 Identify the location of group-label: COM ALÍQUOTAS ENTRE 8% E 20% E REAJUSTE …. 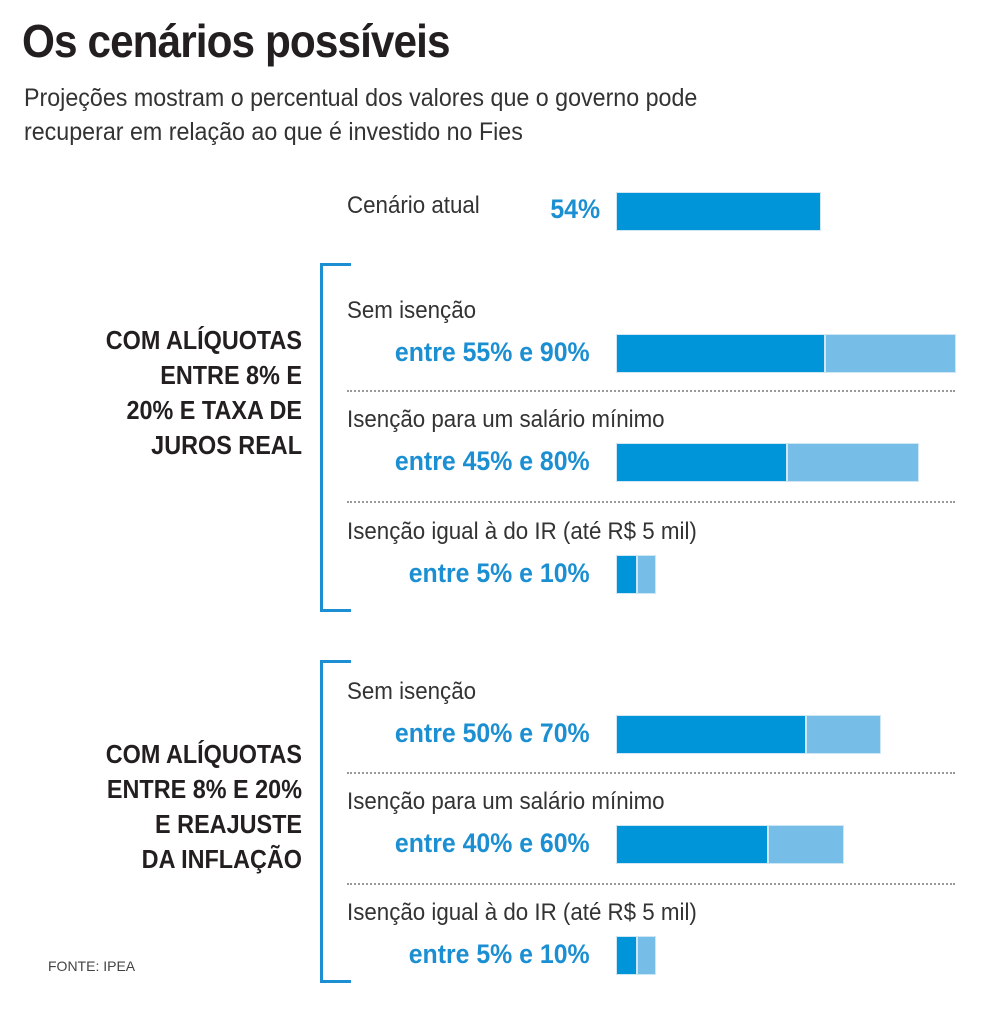
(203, 806).